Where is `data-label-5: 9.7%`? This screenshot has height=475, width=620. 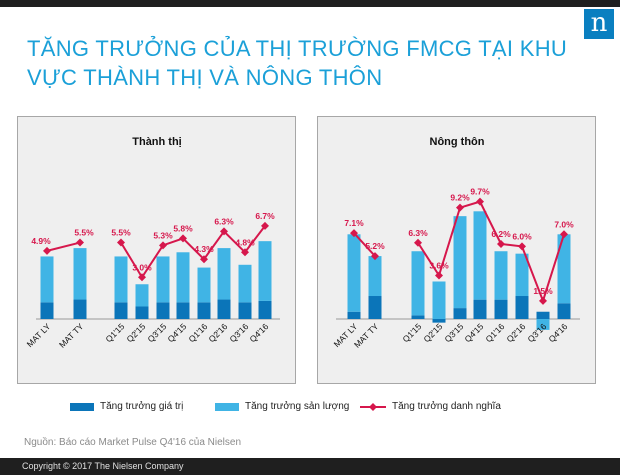
data-label-5: 9.7% is located at coordinates (480, 192).